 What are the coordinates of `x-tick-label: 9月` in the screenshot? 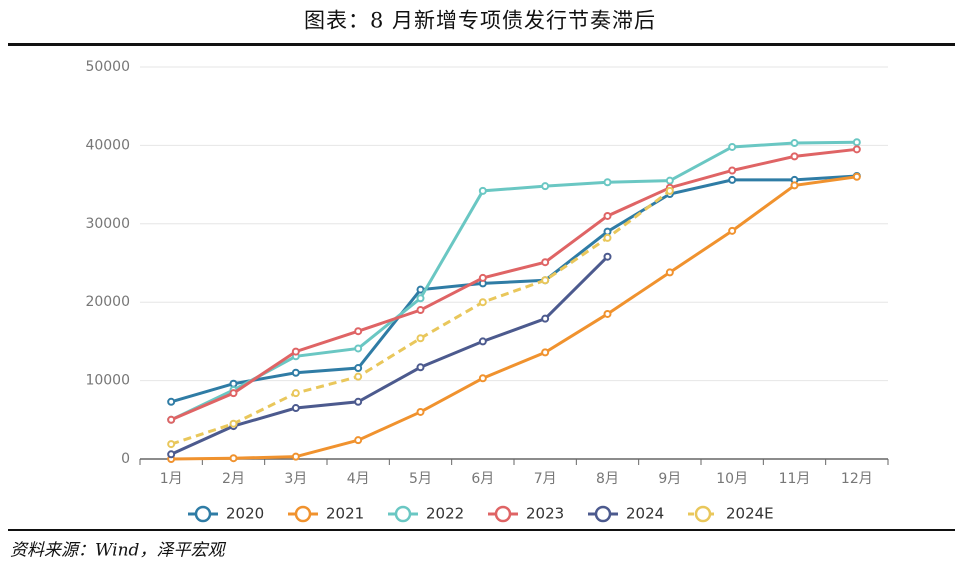 It's located at (669, 479).